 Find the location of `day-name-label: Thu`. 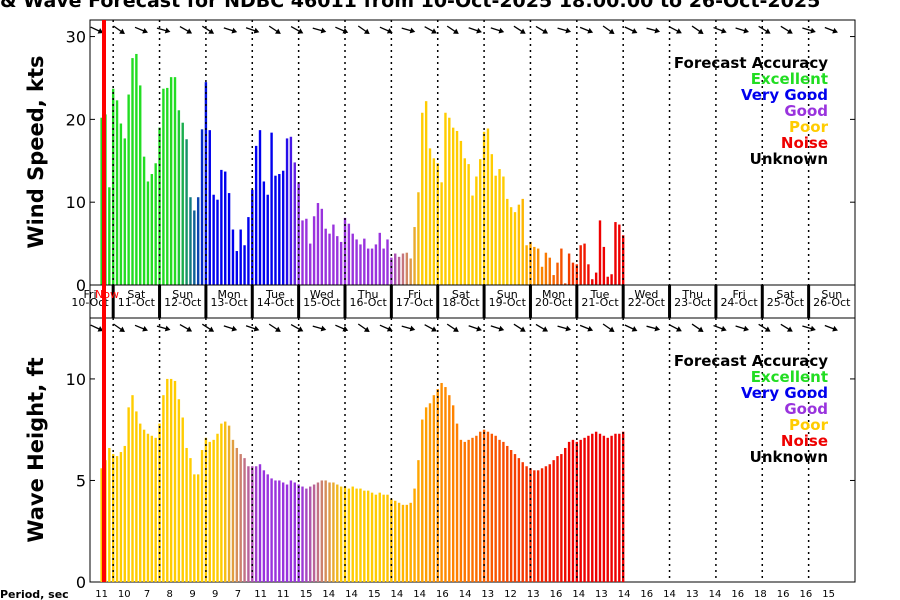

day-name-label: Thu is located at coordinates (692, 294).